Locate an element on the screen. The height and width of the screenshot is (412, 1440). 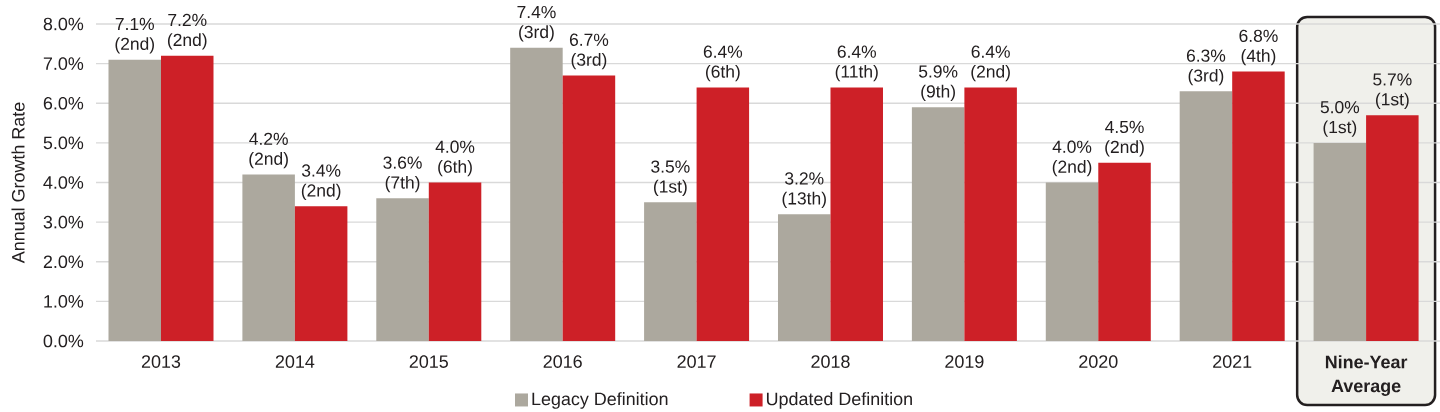
x-tick-label: 2015 is located at coordinates (428, 361).